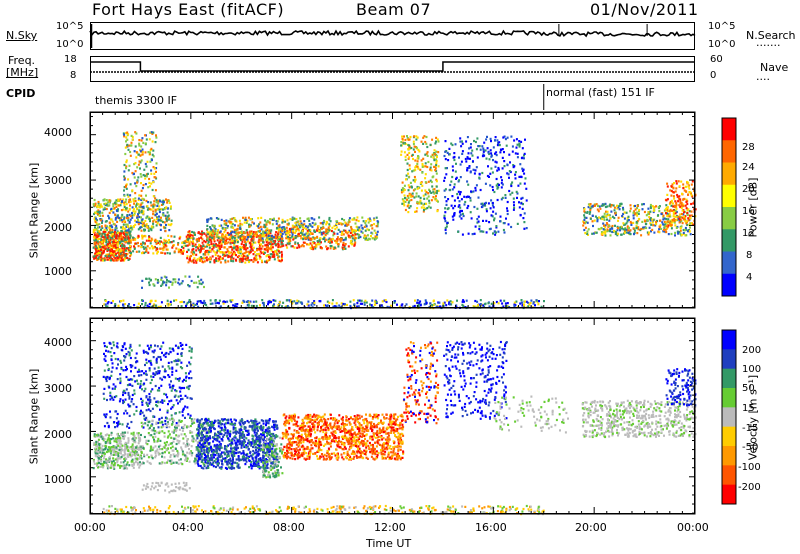 The height and width of the screenshot is (554, 800). I want to click on velocity-colorbar-tick: -50, so click(750, 447).